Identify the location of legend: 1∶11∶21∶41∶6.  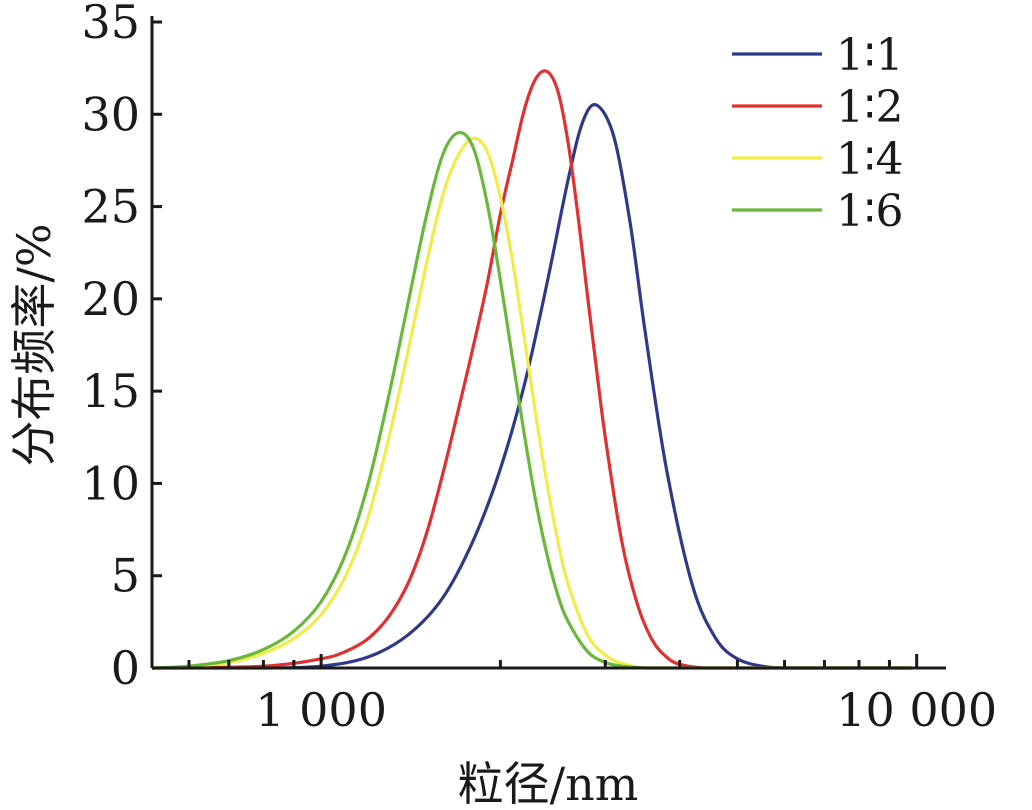
(817, 133).